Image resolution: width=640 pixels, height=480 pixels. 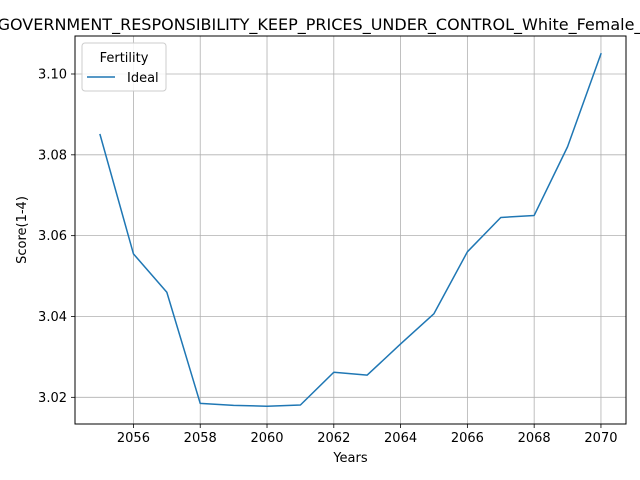 I want to click on y-axis-ticks: 3.02 3.04 3.06 3.08 3.10, so click(x=56, y=236).